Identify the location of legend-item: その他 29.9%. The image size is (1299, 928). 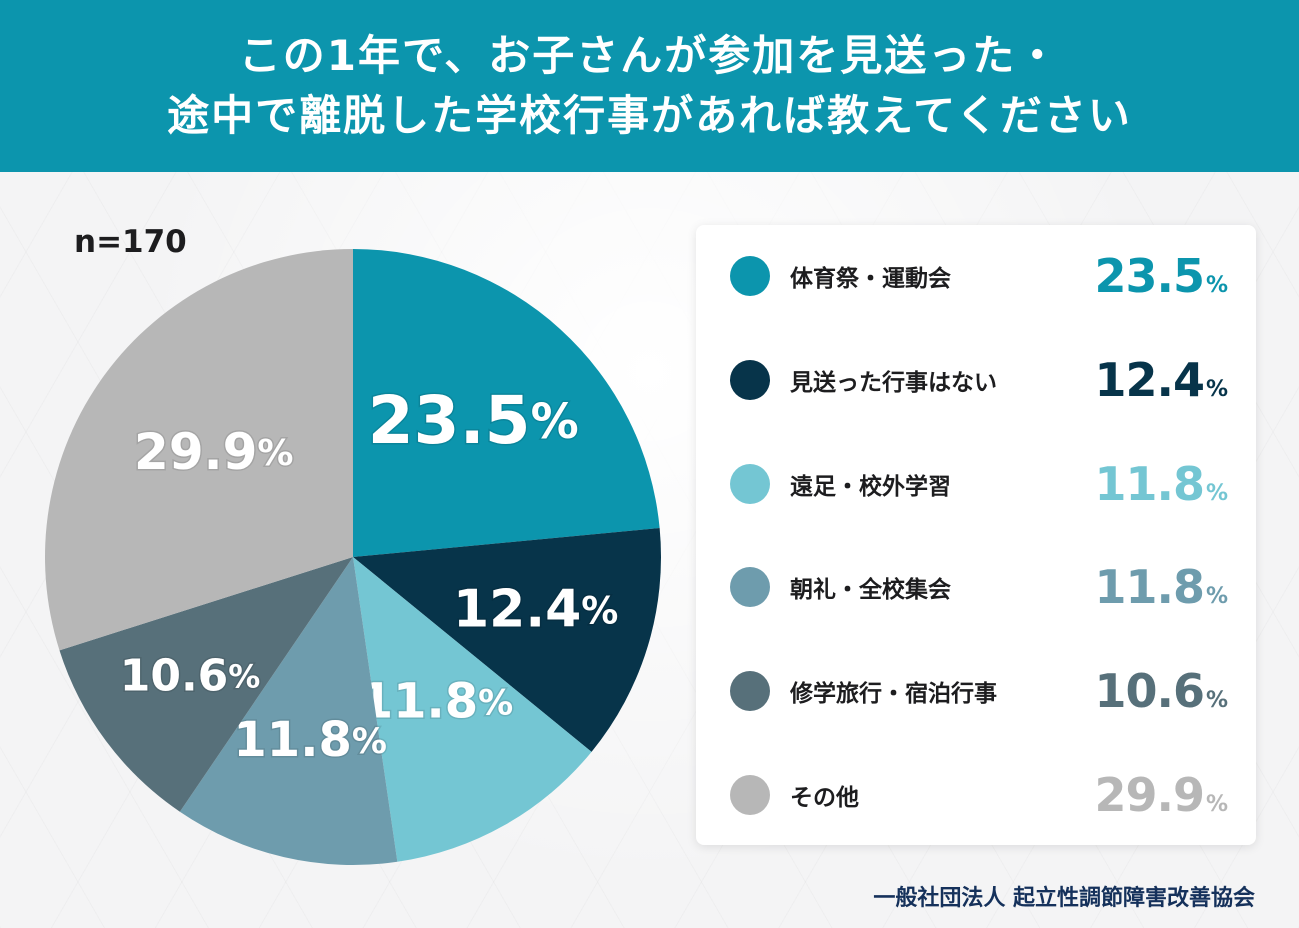
(976, 795).